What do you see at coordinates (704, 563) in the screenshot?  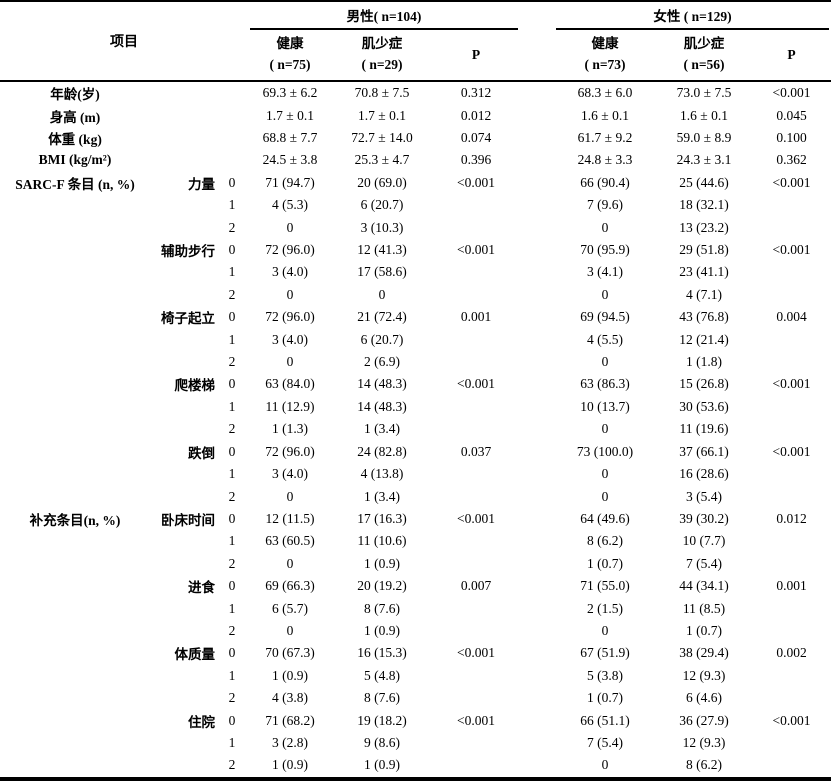 I see `cell-female-sarcopenia: 7 (5.4)` at bounding box center [704, 563].